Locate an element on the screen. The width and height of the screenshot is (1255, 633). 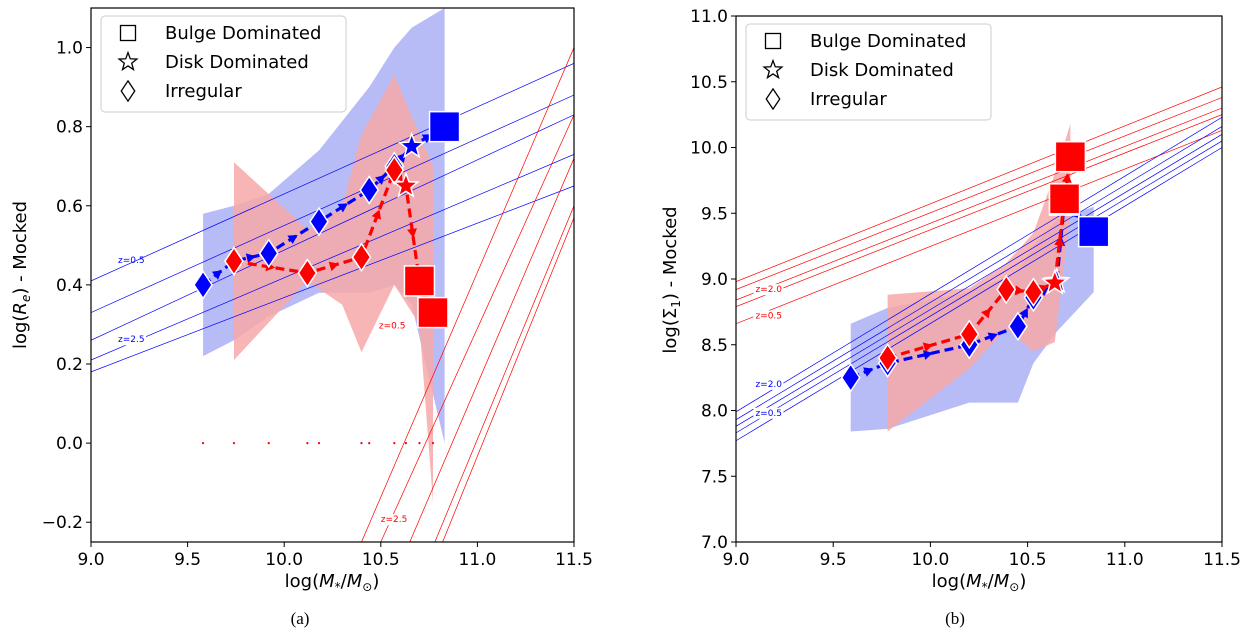
x-axis-ticks: 9.0 9.5 10.0 10.5 11.0 11.5 is located at coordinates (981, 556).